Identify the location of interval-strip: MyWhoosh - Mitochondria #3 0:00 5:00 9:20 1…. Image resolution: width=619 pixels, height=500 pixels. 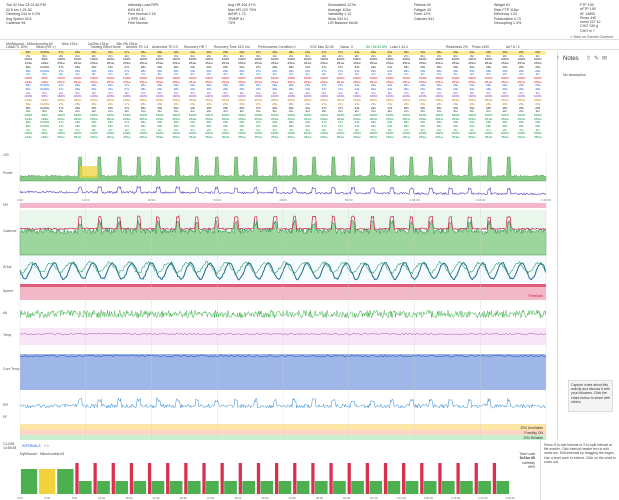
(272, 476).